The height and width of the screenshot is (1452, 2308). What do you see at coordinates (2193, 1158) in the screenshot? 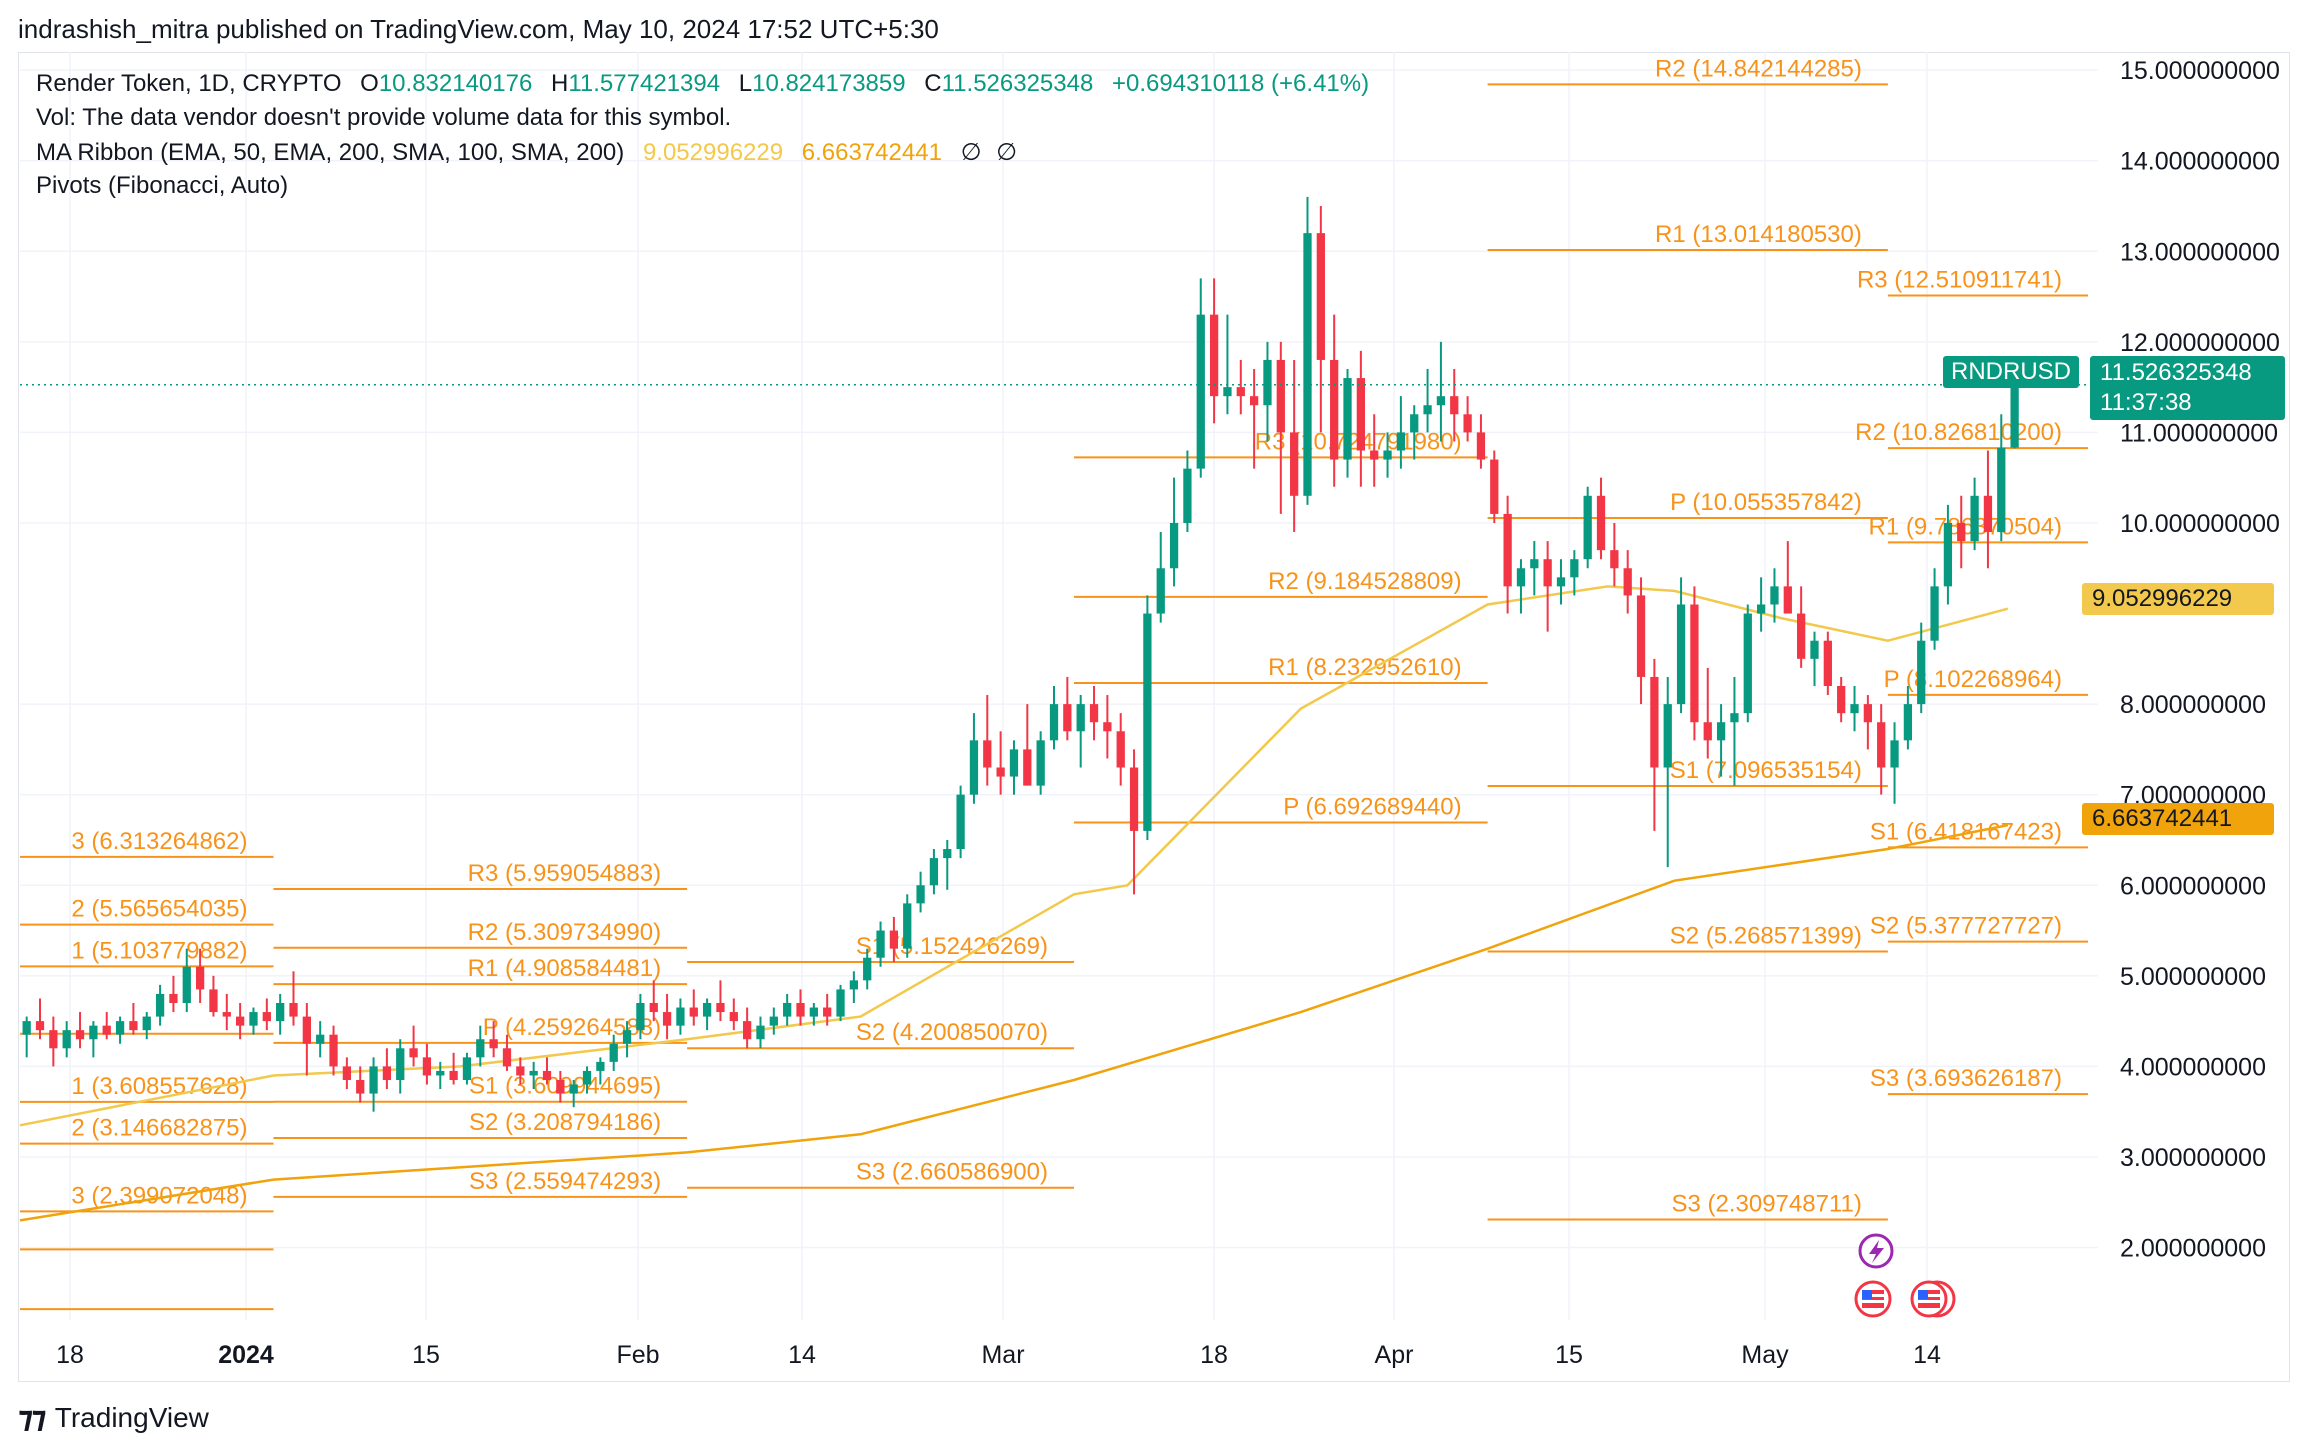
I see `price-tick-label: 3.000000000` at bounding box center [2193, 1158].